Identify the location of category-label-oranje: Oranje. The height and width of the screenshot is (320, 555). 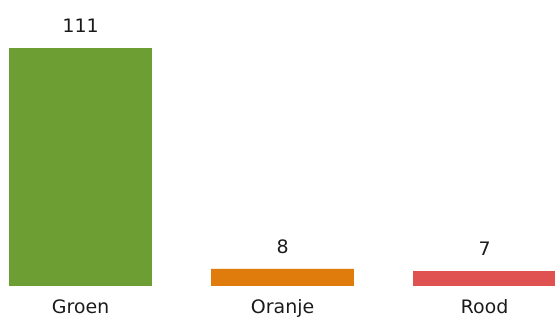
(282, 307).